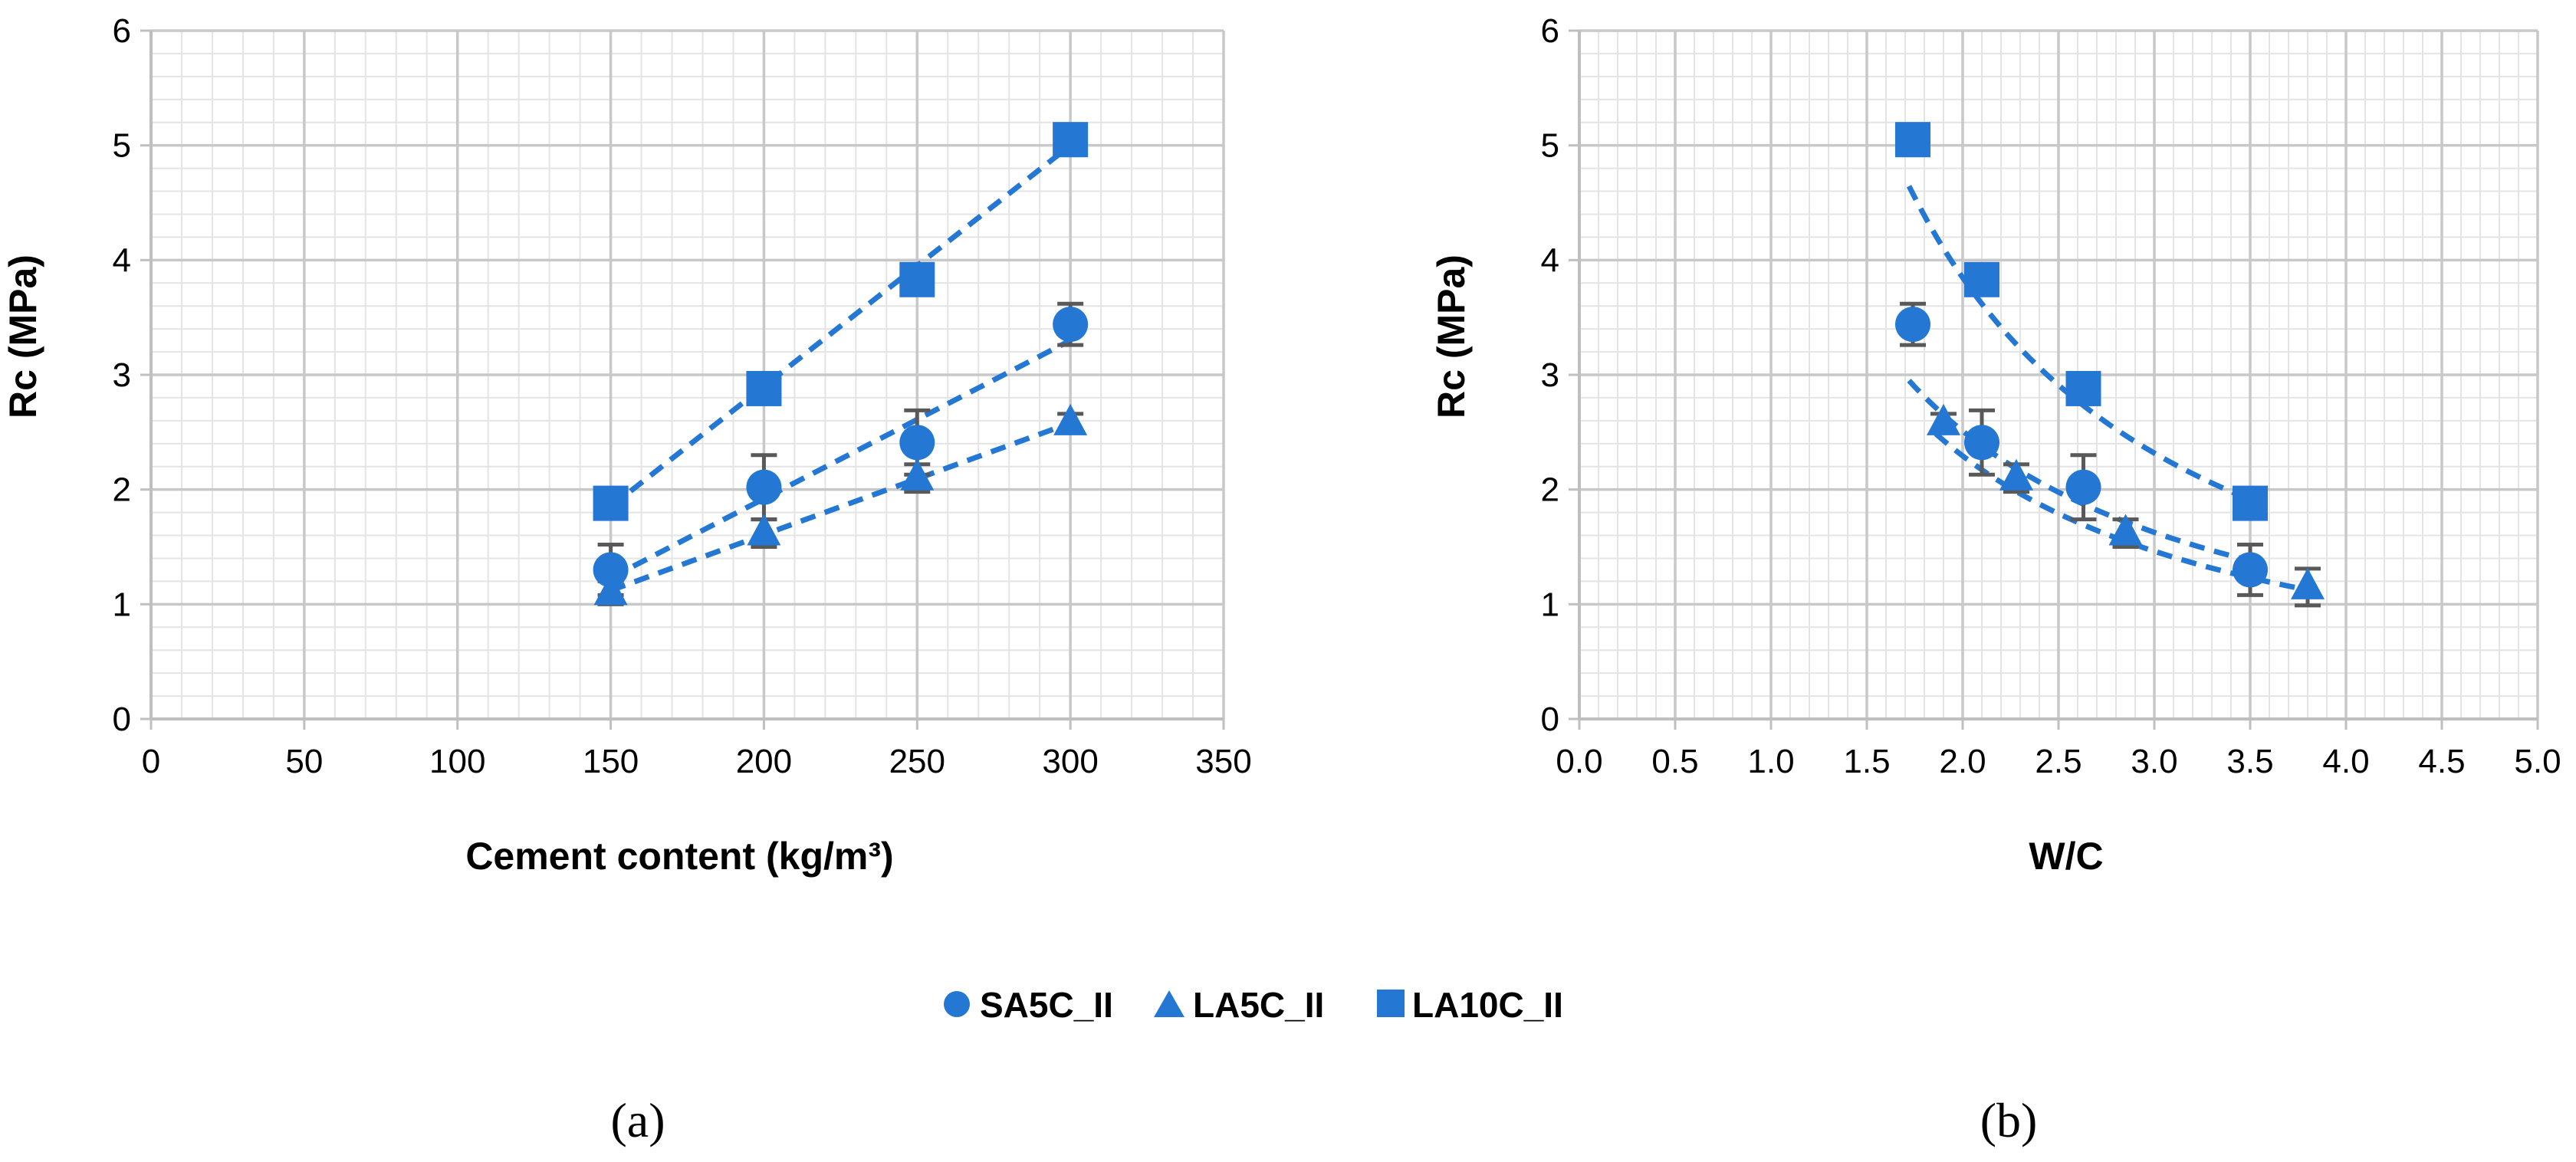 The width and height of the screenshot is (2576, 1162). Describe the element at coordinates (151, 761) in the screenshot. I see `x-tick-label: 0` at that location.